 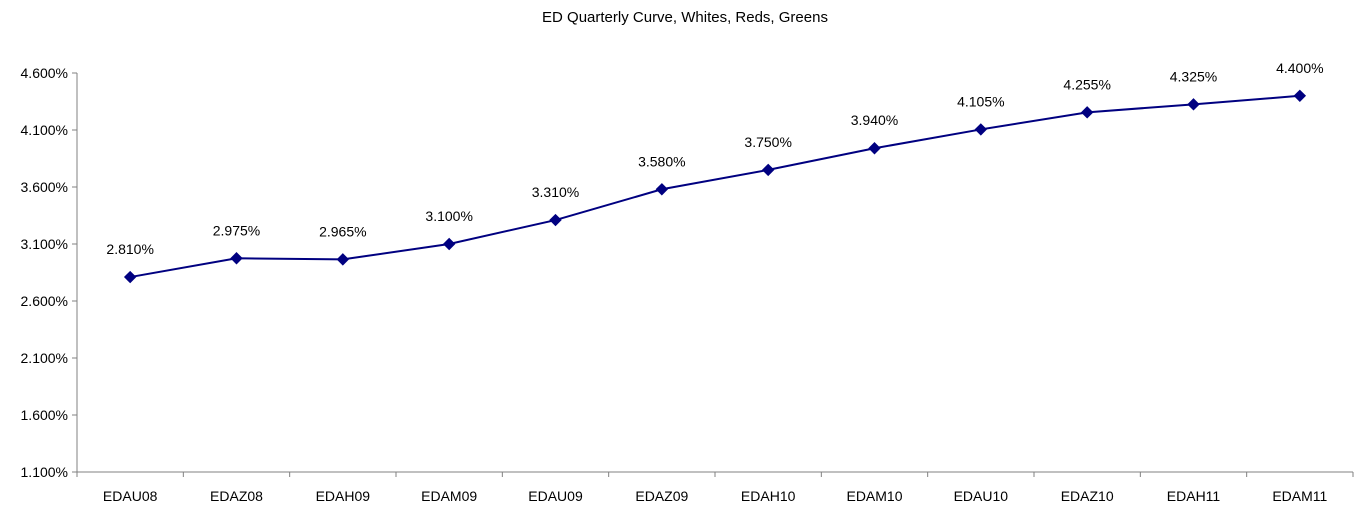 What do you see at coordinates (44, 358) in the screenshot?
I see `y-tick-label: 2.100%` at bounding box center [44, 358].